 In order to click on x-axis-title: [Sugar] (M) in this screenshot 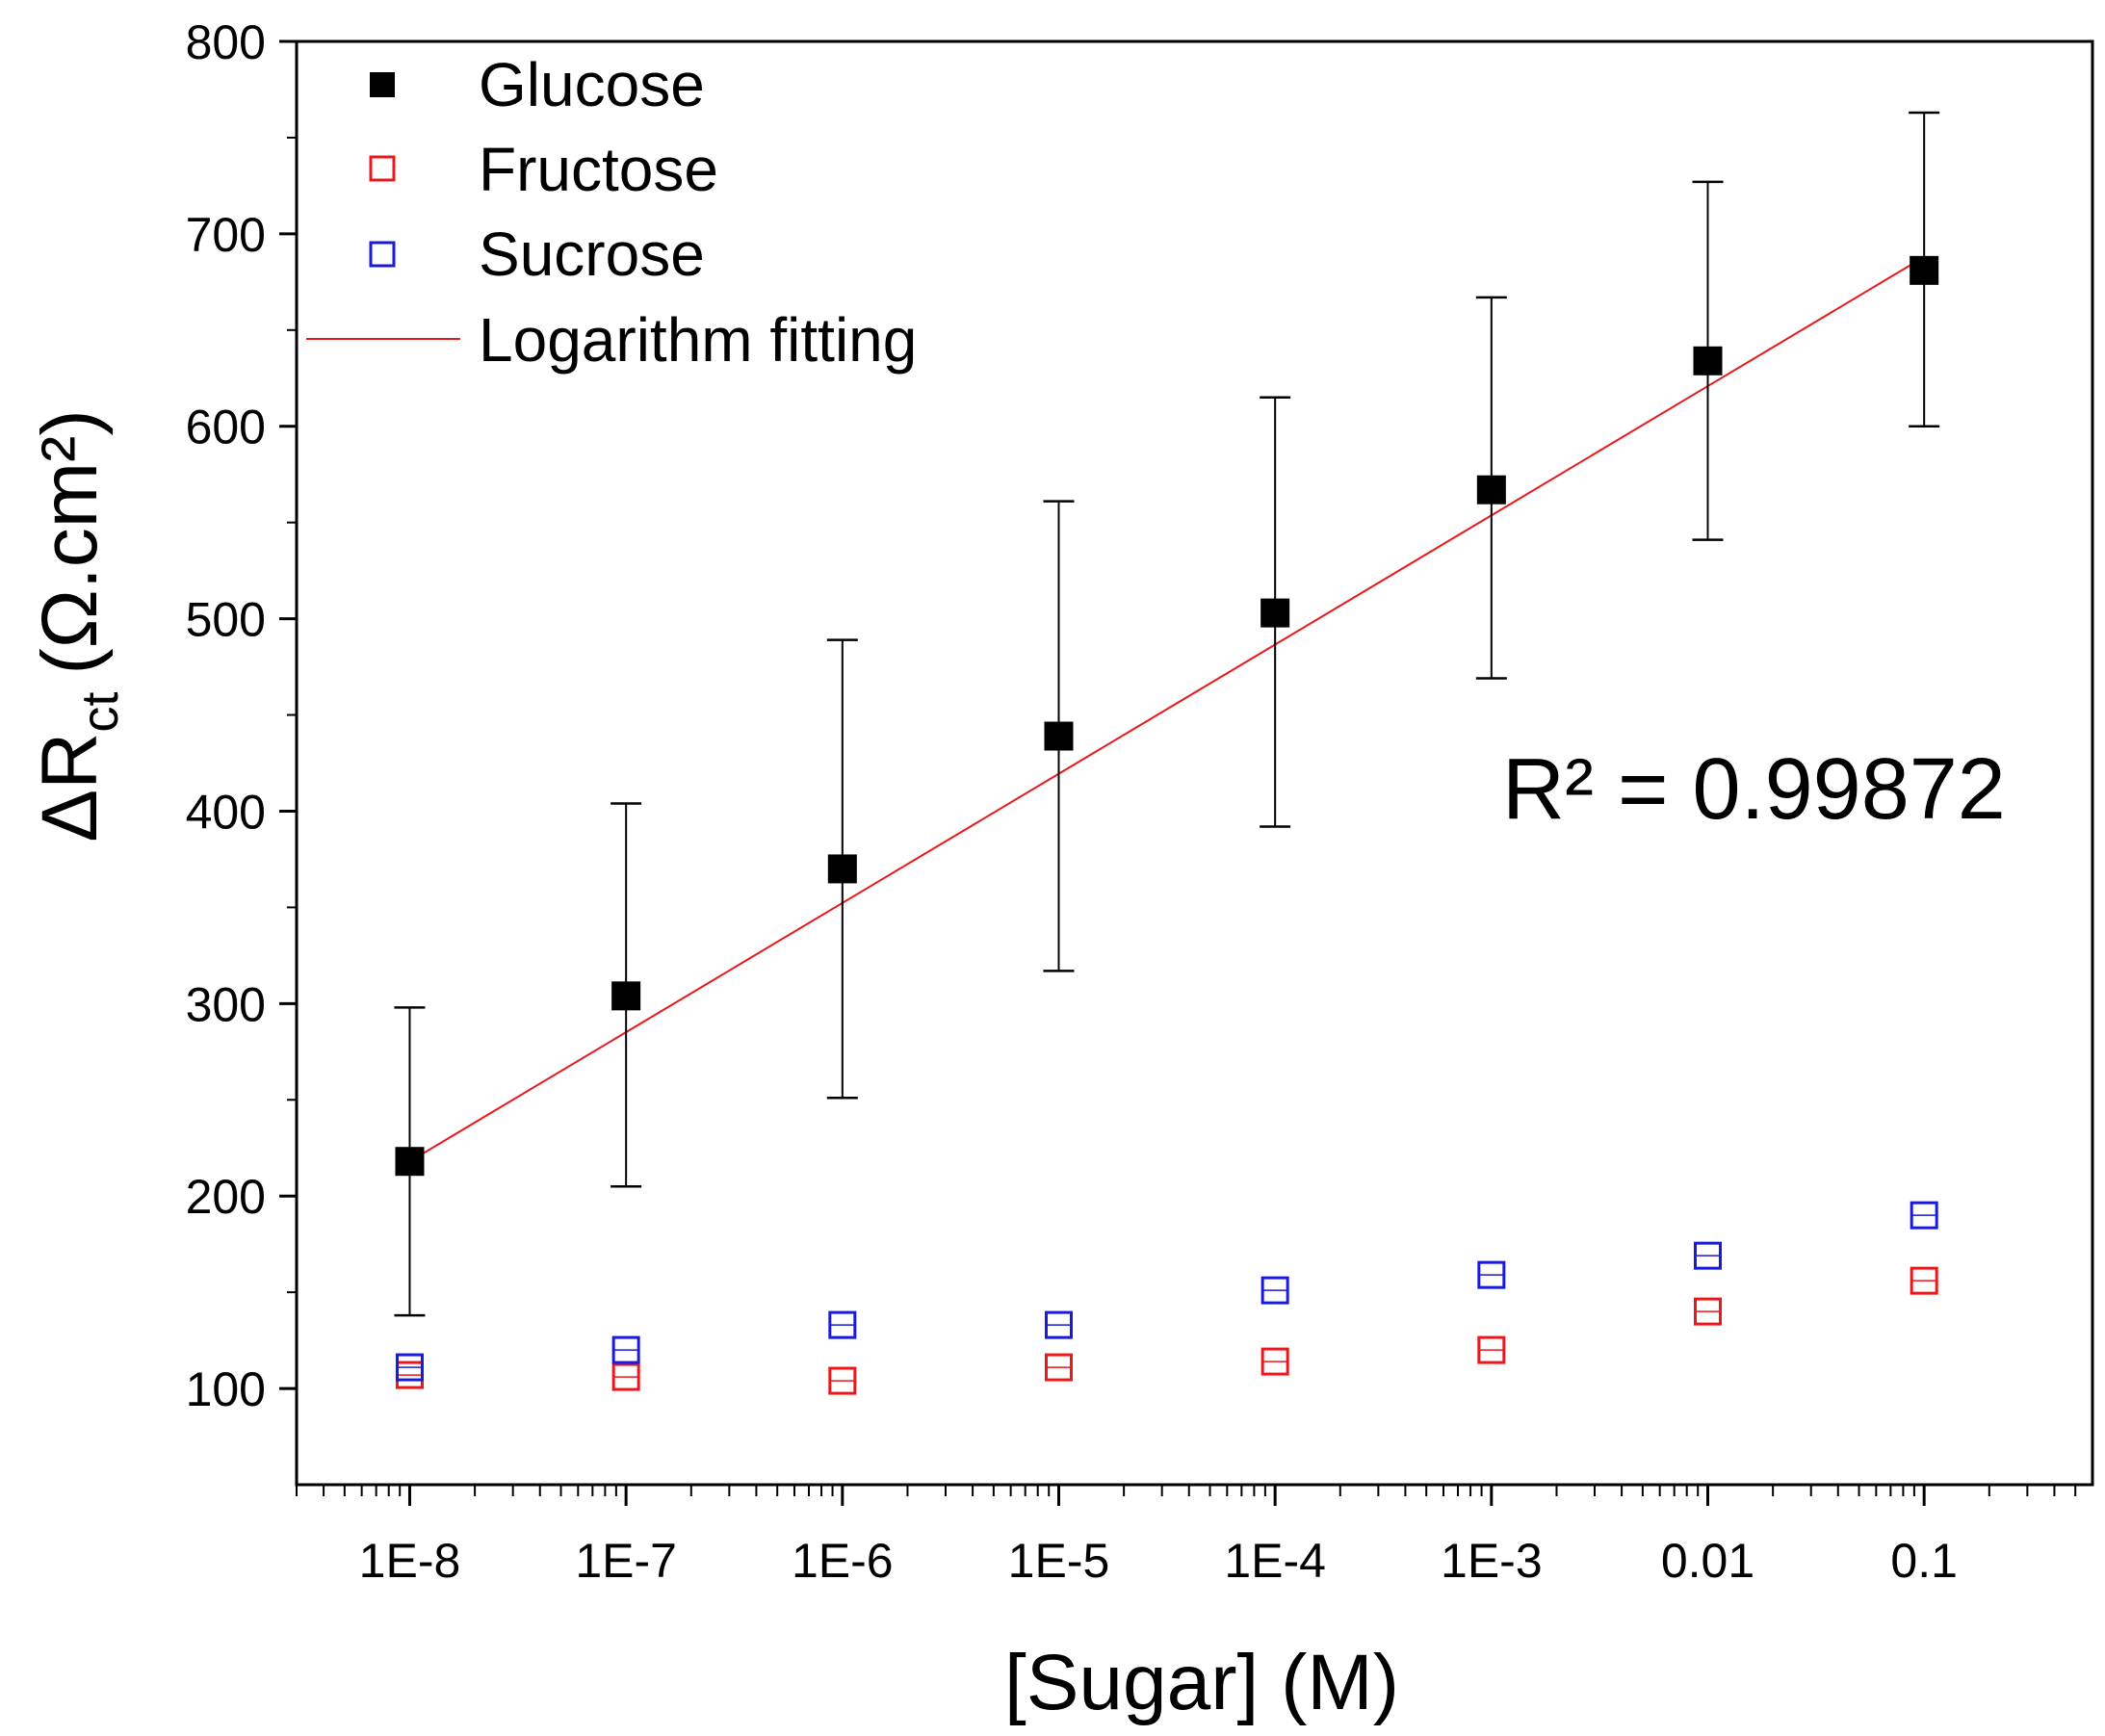, I will do `click(1201, 1683)`.